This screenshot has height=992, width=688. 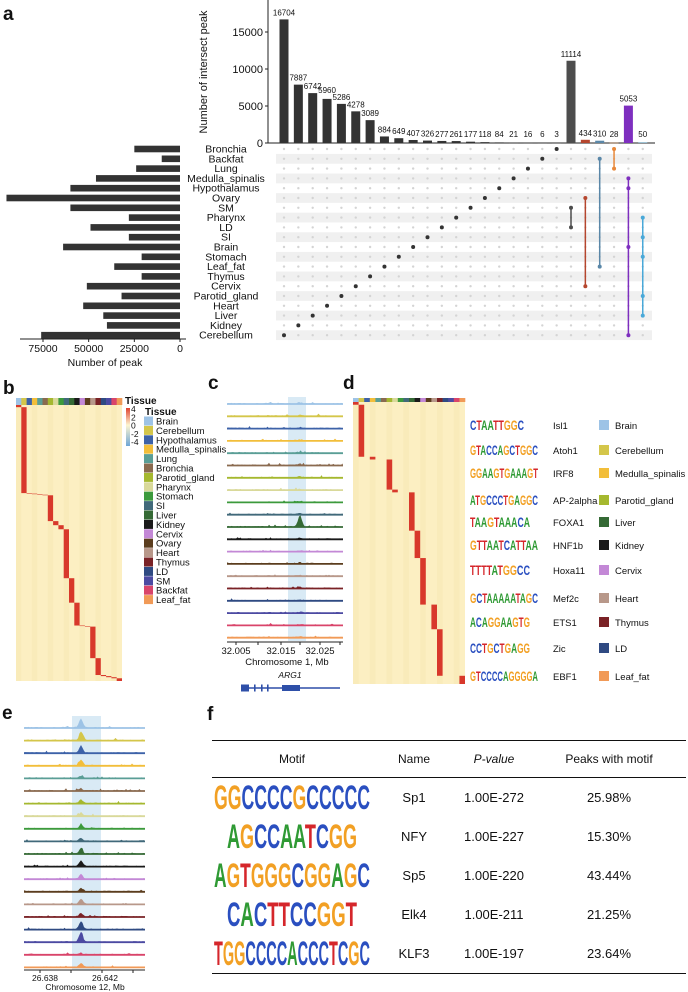 I want to click on intersection-bar-label: 3, so click(x=556, y=134).